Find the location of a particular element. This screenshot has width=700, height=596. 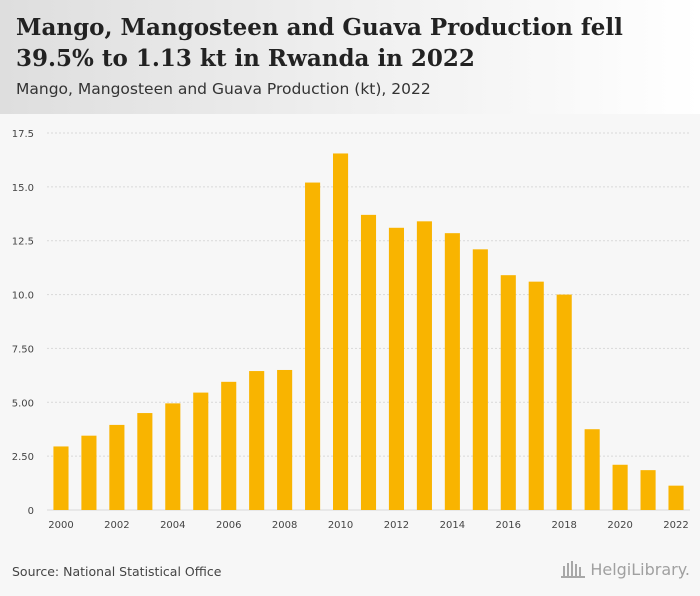

bar-2013 is located at coordinates (424, 365).